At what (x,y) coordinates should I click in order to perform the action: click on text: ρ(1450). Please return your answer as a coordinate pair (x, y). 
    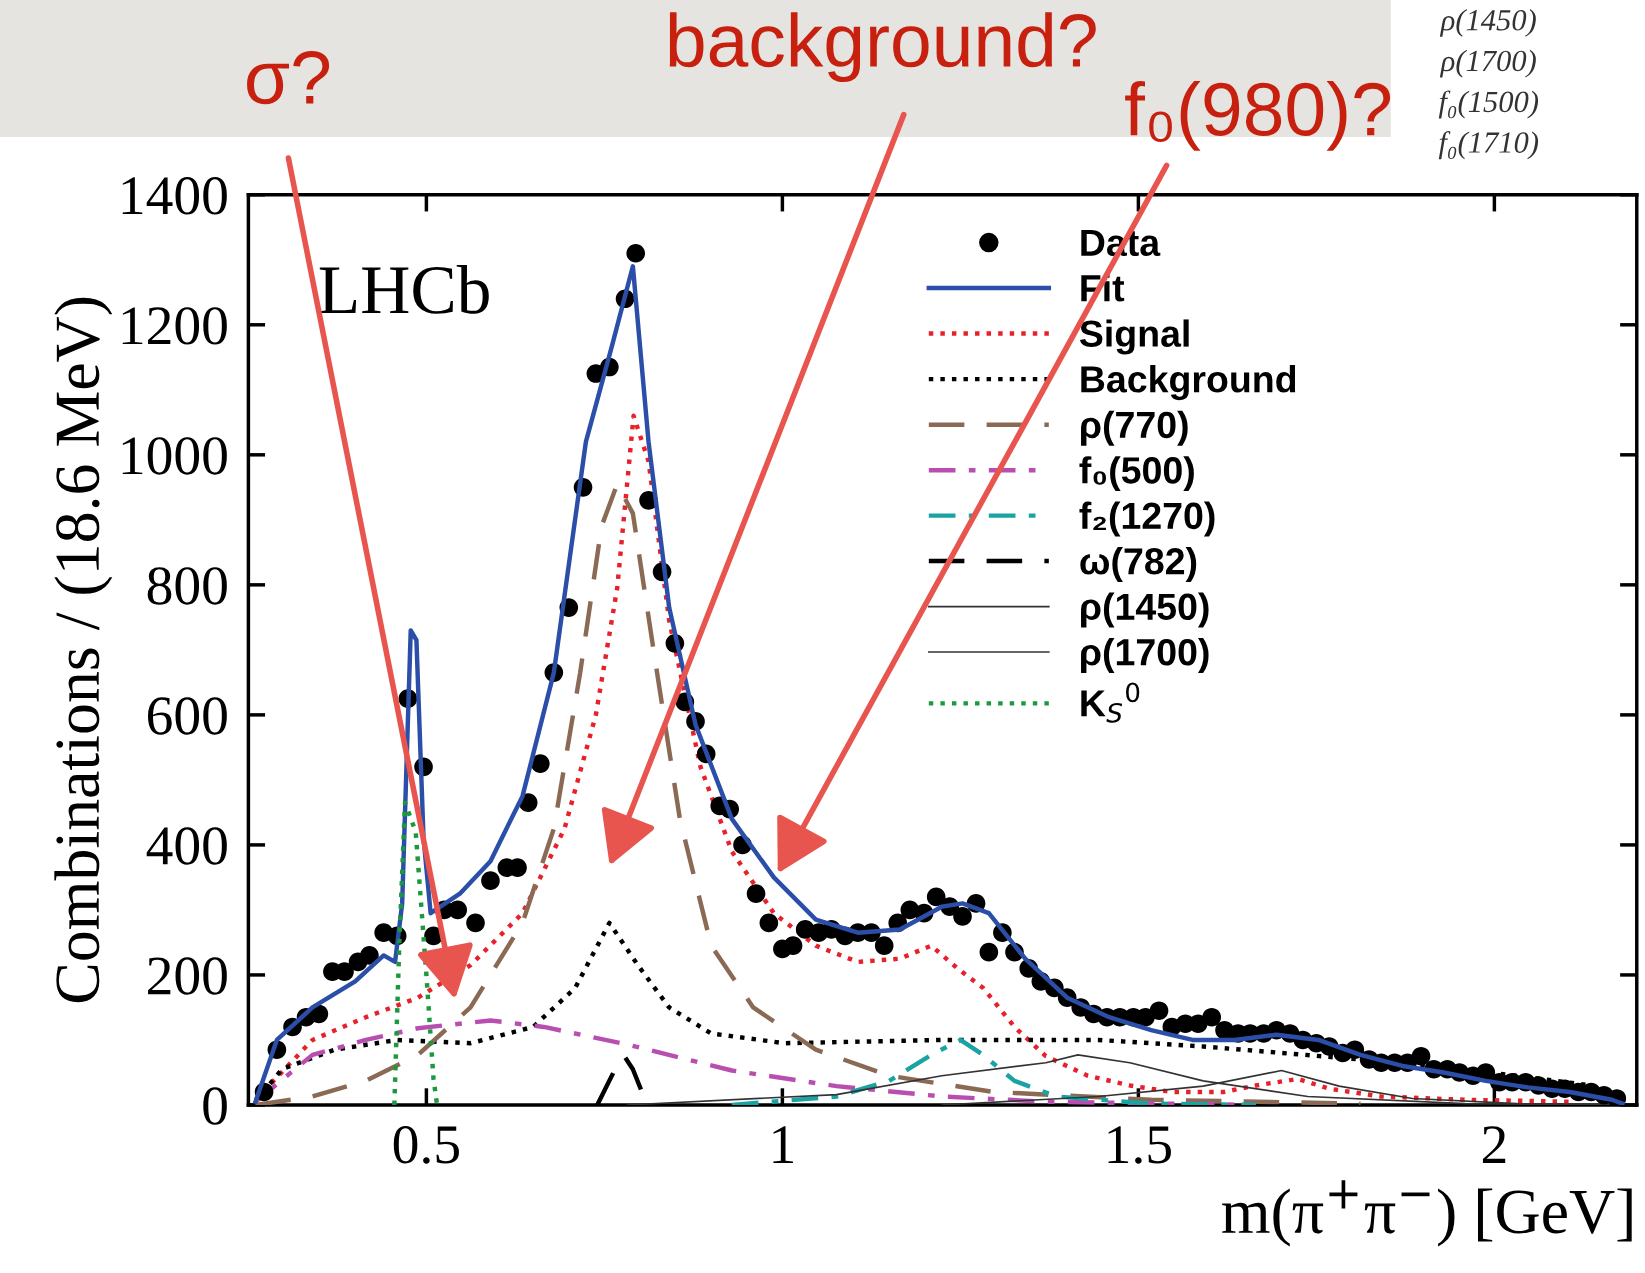
    Looking at the image, I should click on (1487, 23).